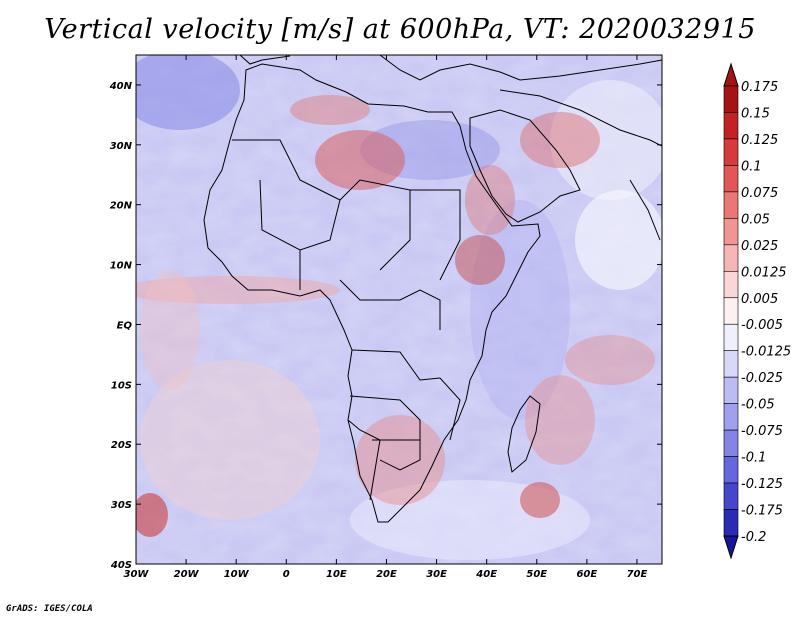  What do you see at coordinates (386, 574) in the screenshot?
I see `lon-label: 20E` at bounding box center [386, 574].